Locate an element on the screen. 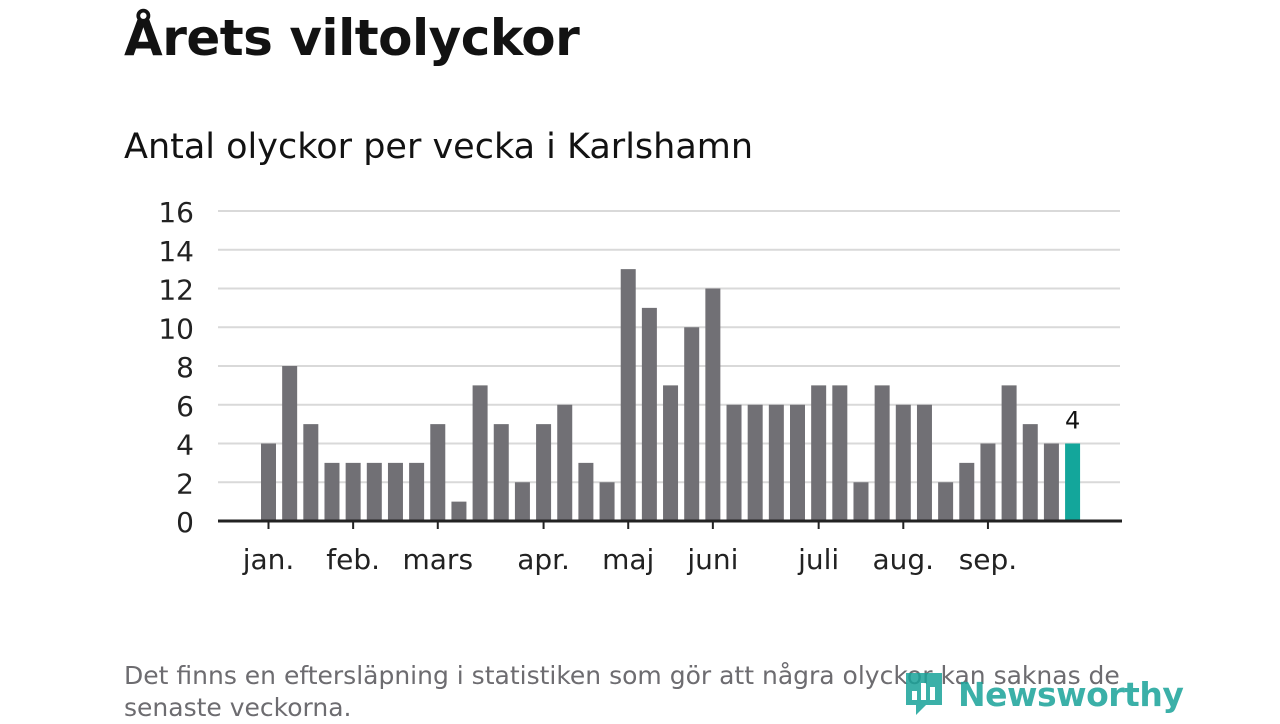 The height and width of the screenshot is (724, 1280). y-tick-label: 0 is located at coordinates (185, 522).